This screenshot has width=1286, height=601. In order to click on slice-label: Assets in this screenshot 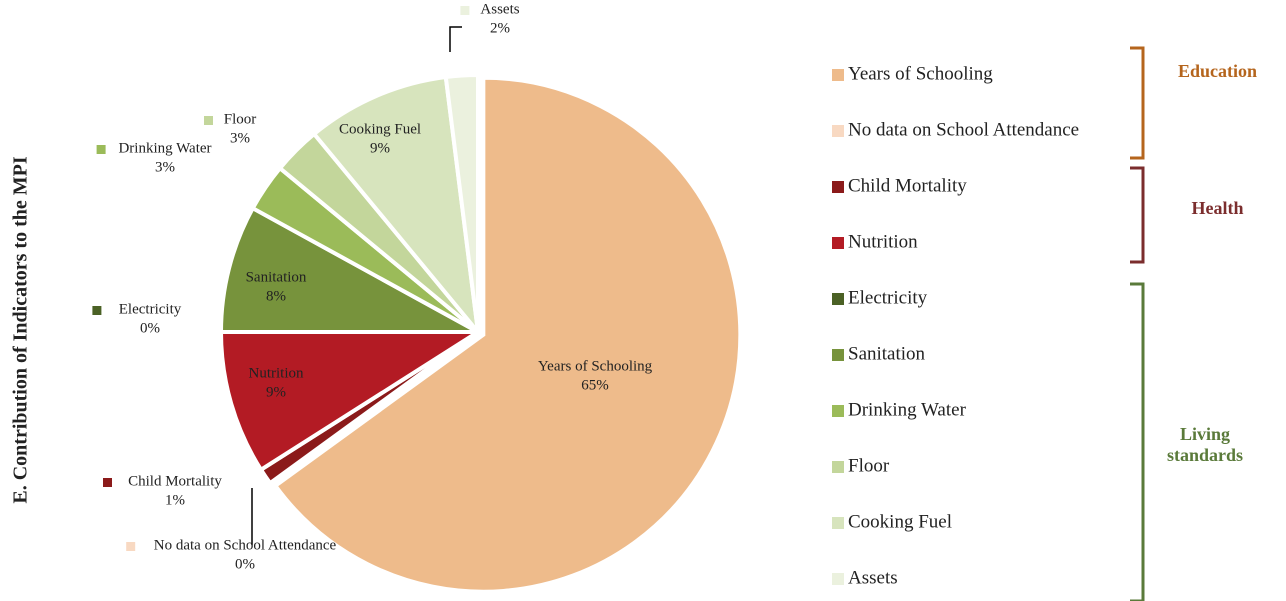, I will do `click(499, 9)`.